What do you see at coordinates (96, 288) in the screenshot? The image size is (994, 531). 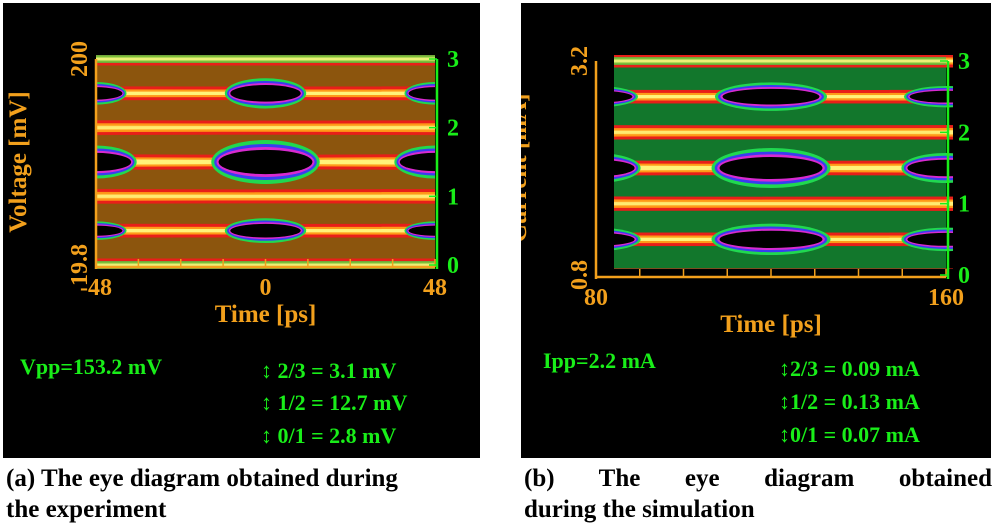 I see `x-tick-label: -48` at bounding box center [96, 288].